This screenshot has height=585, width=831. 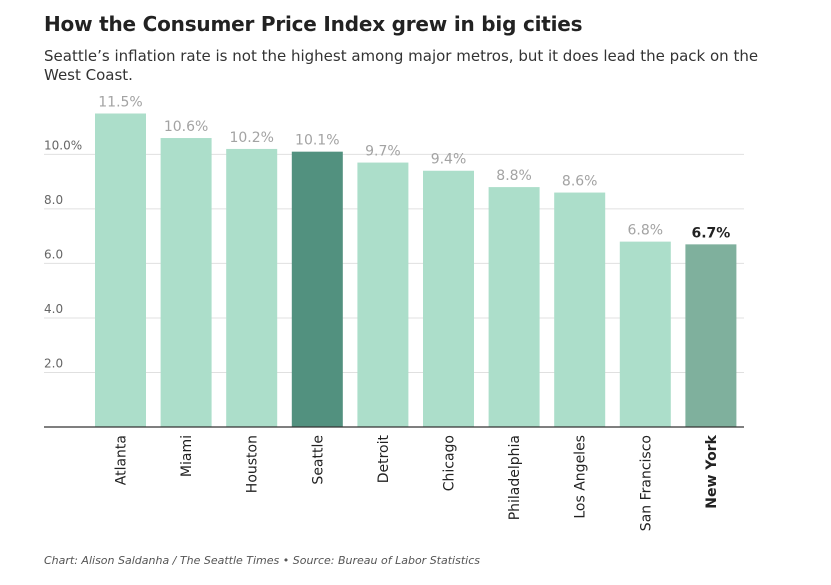 I want to click on value-label: 6.8%, so click(x=646, y=231).